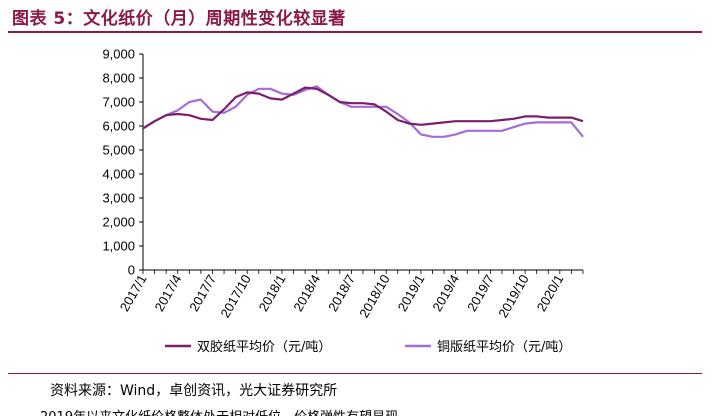  What do you see at coordinates (133, 293) in the screenshot?
I see `x-tick-label: 2017/1` at bounding box center [133, 293].